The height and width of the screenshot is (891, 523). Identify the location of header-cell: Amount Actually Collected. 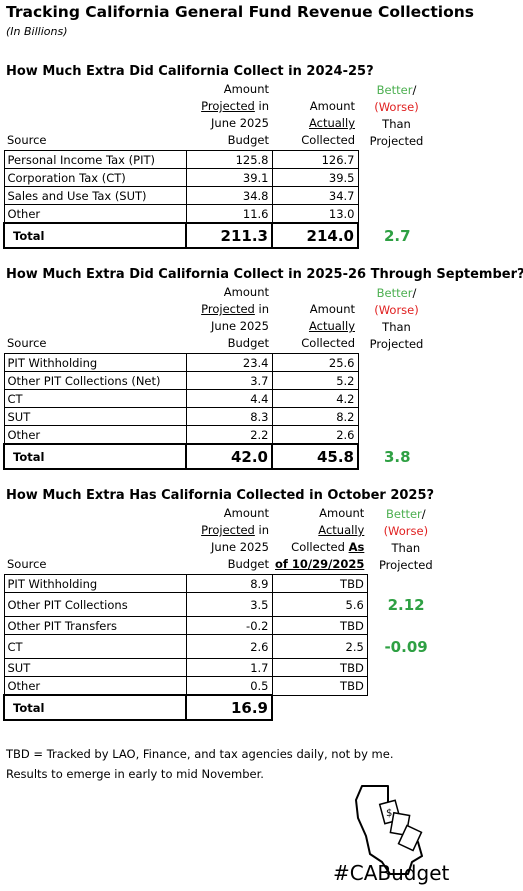
(315, 319).